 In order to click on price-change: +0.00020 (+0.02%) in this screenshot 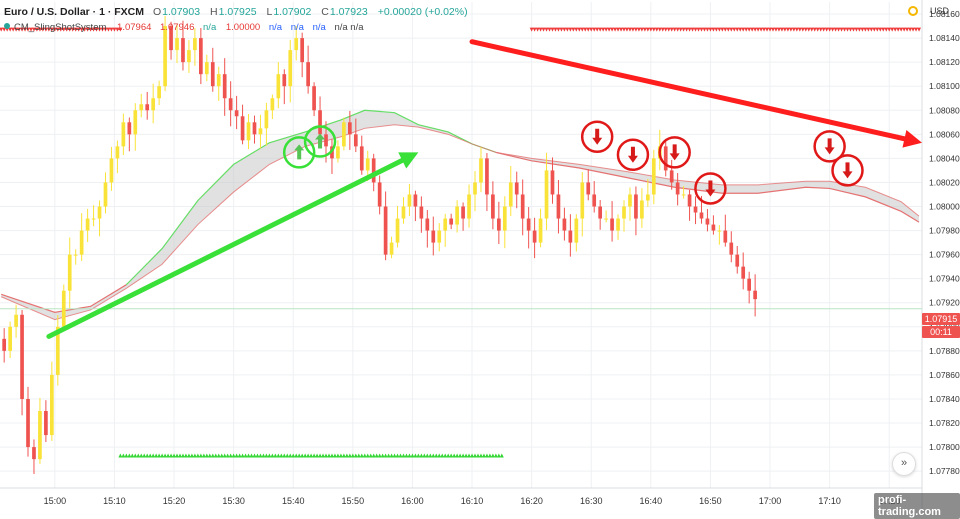, I will do `click(422, 12)`.